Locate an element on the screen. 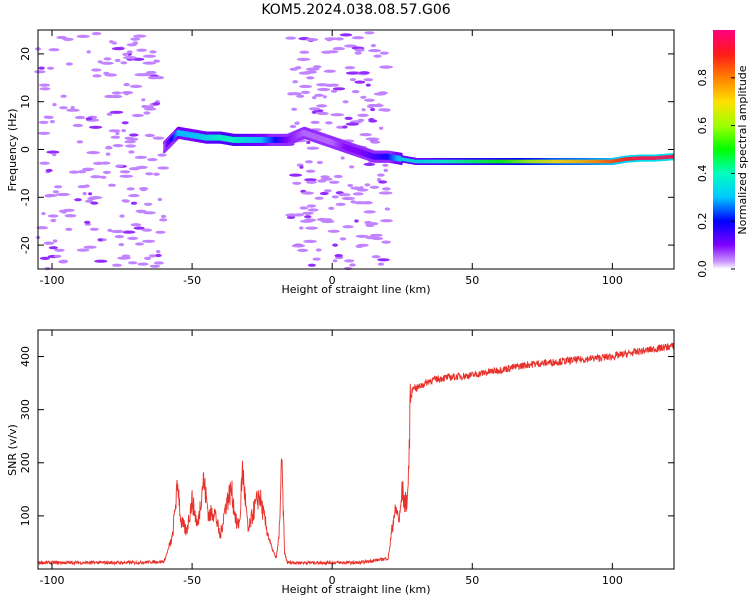 The height and width of the screenshot is (600, 750). y-tick-label: 100 is located at coordinates (25, 515).